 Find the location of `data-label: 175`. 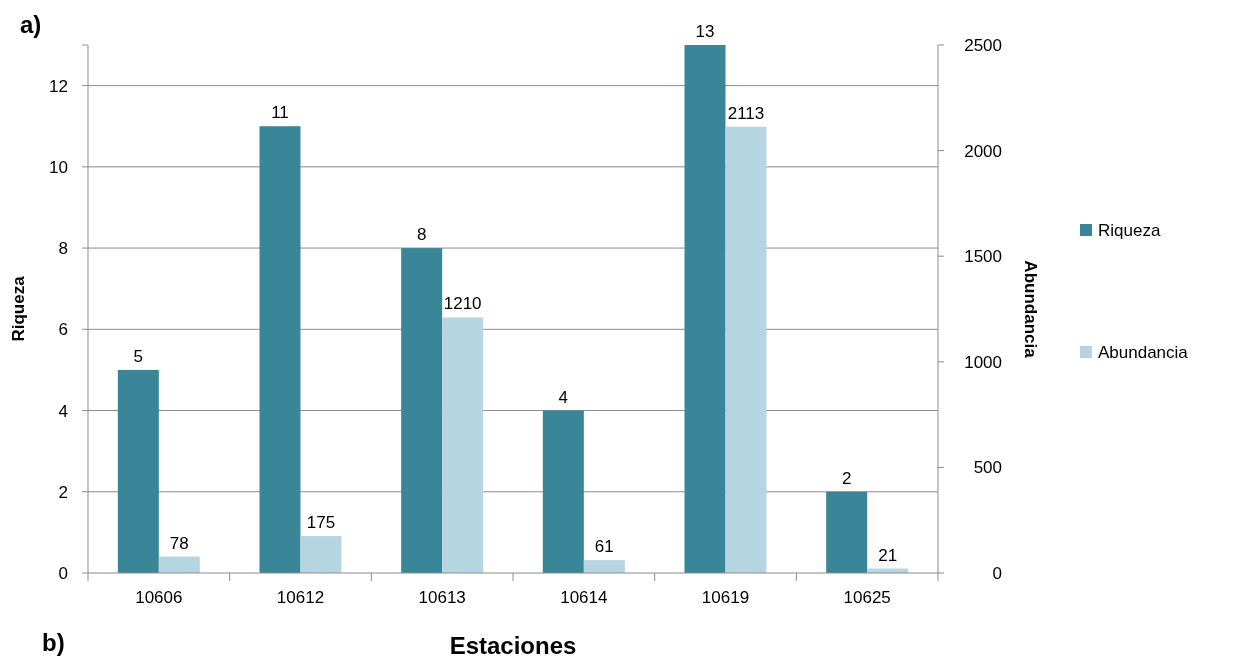

data-label: 175 is located at coordinates (321, 523).